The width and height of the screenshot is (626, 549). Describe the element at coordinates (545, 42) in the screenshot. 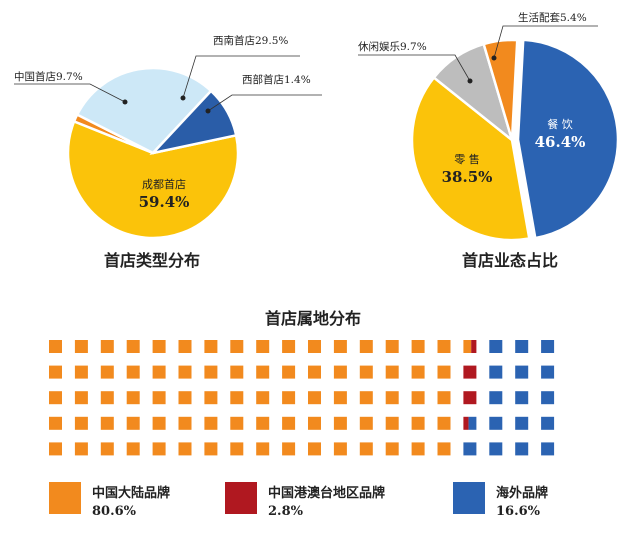

I see `callout-line-life` at that location.